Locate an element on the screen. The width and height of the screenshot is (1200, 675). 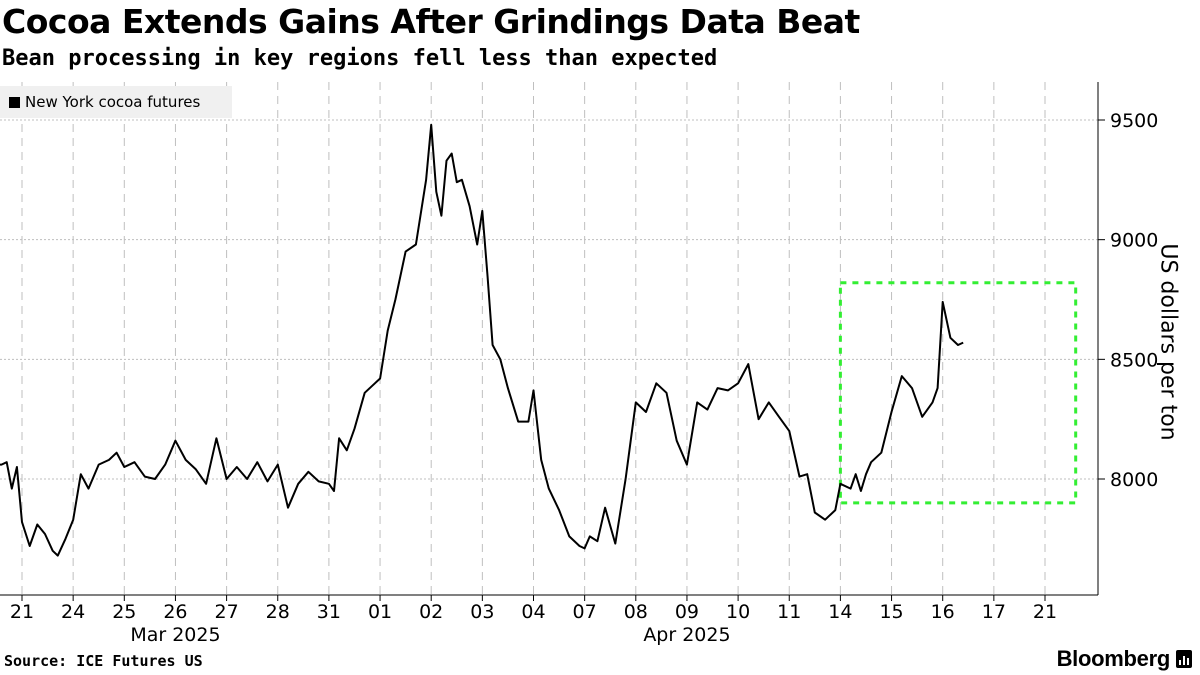
x-tick-label: 02 is located at coordinates (431, 612).